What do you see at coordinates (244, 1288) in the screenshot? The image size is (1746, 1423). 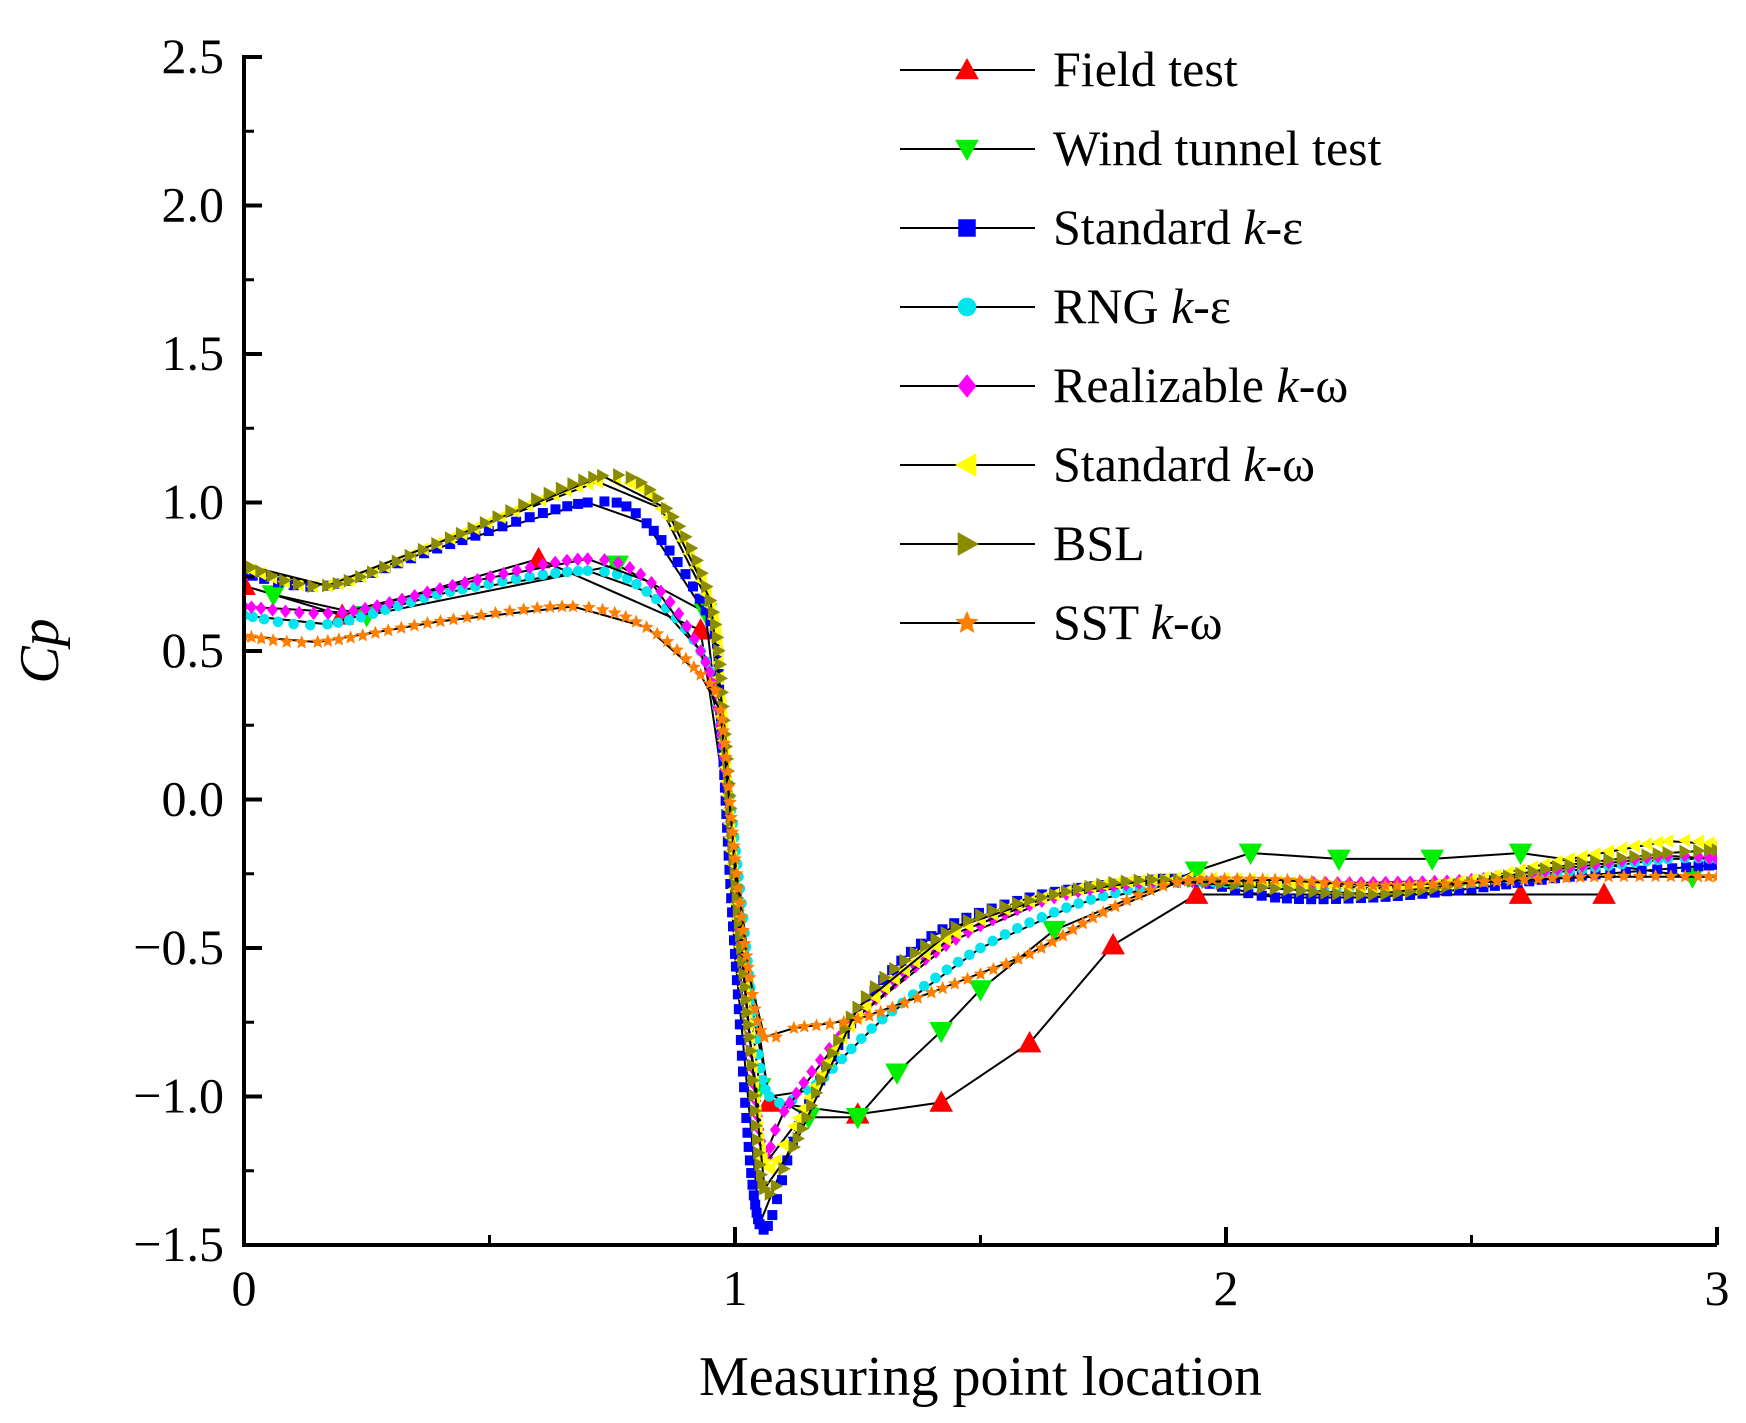 I see `x-tick-label: 0` at bounding box center [244, 1288].